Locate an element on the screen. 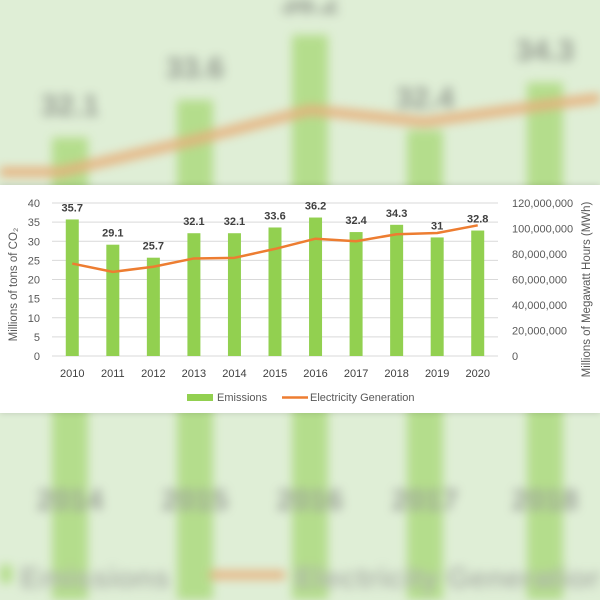 Image resolution: width=600 pixels, height=600 pixels. line-electricity-generation is located at coordinates (275, 249).